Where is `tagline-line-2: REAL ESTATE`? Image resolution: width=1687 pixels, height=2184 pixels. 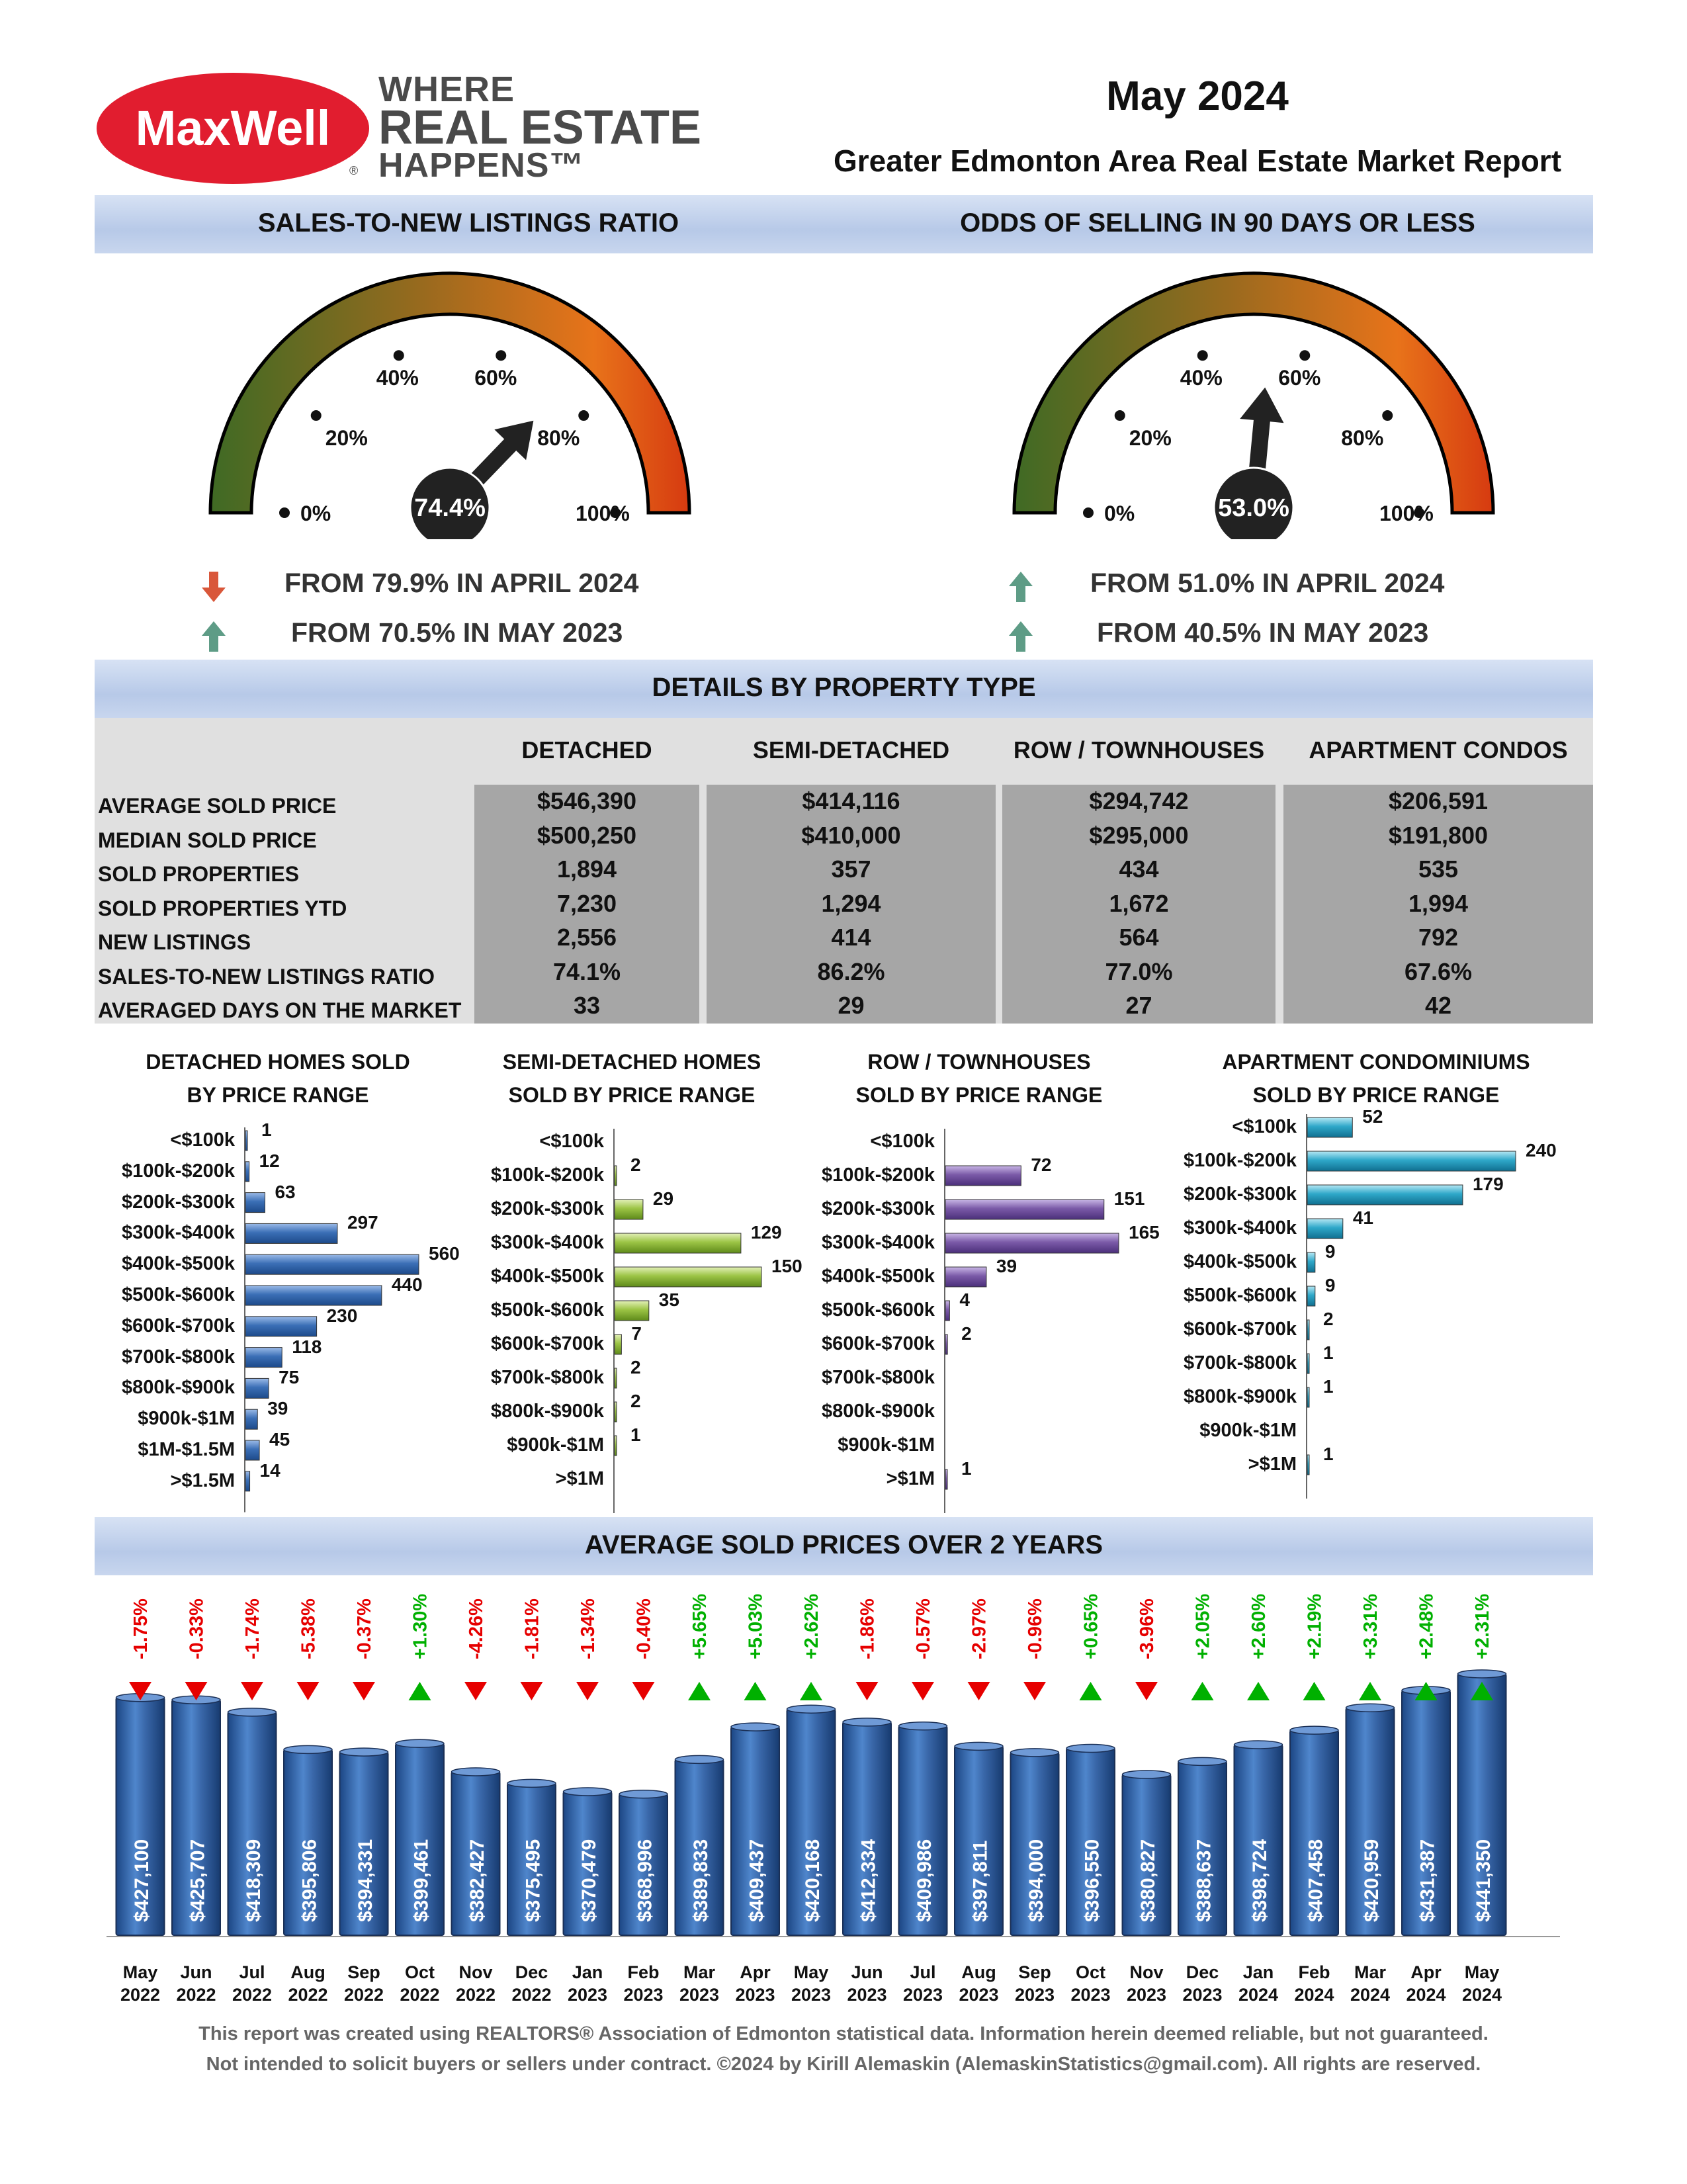 tagline-line-2: REAL ESTATE is located at coordinates (540, 127).